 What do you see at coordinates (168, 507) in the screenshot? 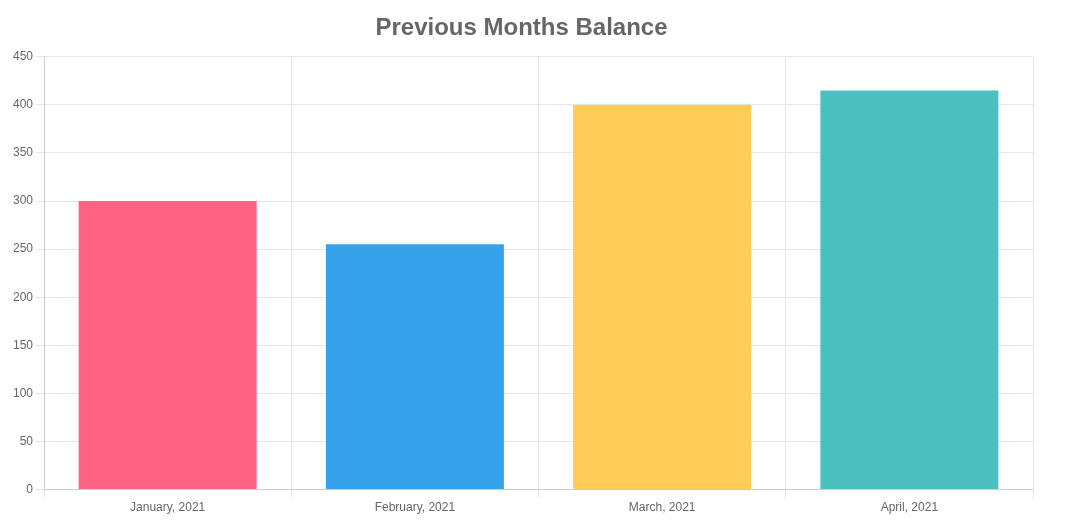
I see `x-tick-label: January, 2021` at bounding box center [168, 507].